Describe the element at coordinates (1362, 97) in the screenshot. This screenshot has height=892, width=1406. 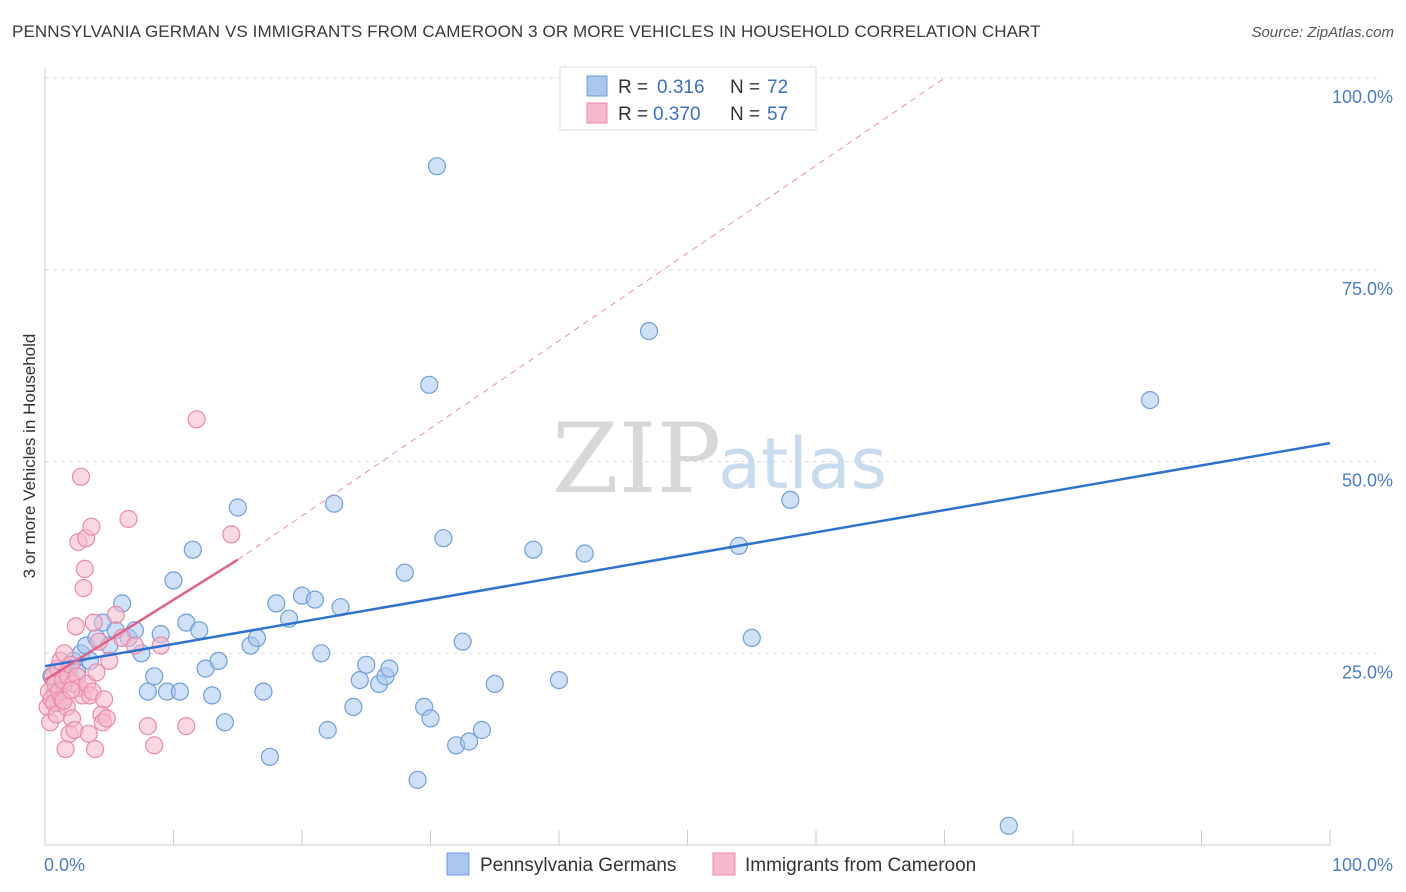
I see `y-tick-label: 100.0%` at that location.